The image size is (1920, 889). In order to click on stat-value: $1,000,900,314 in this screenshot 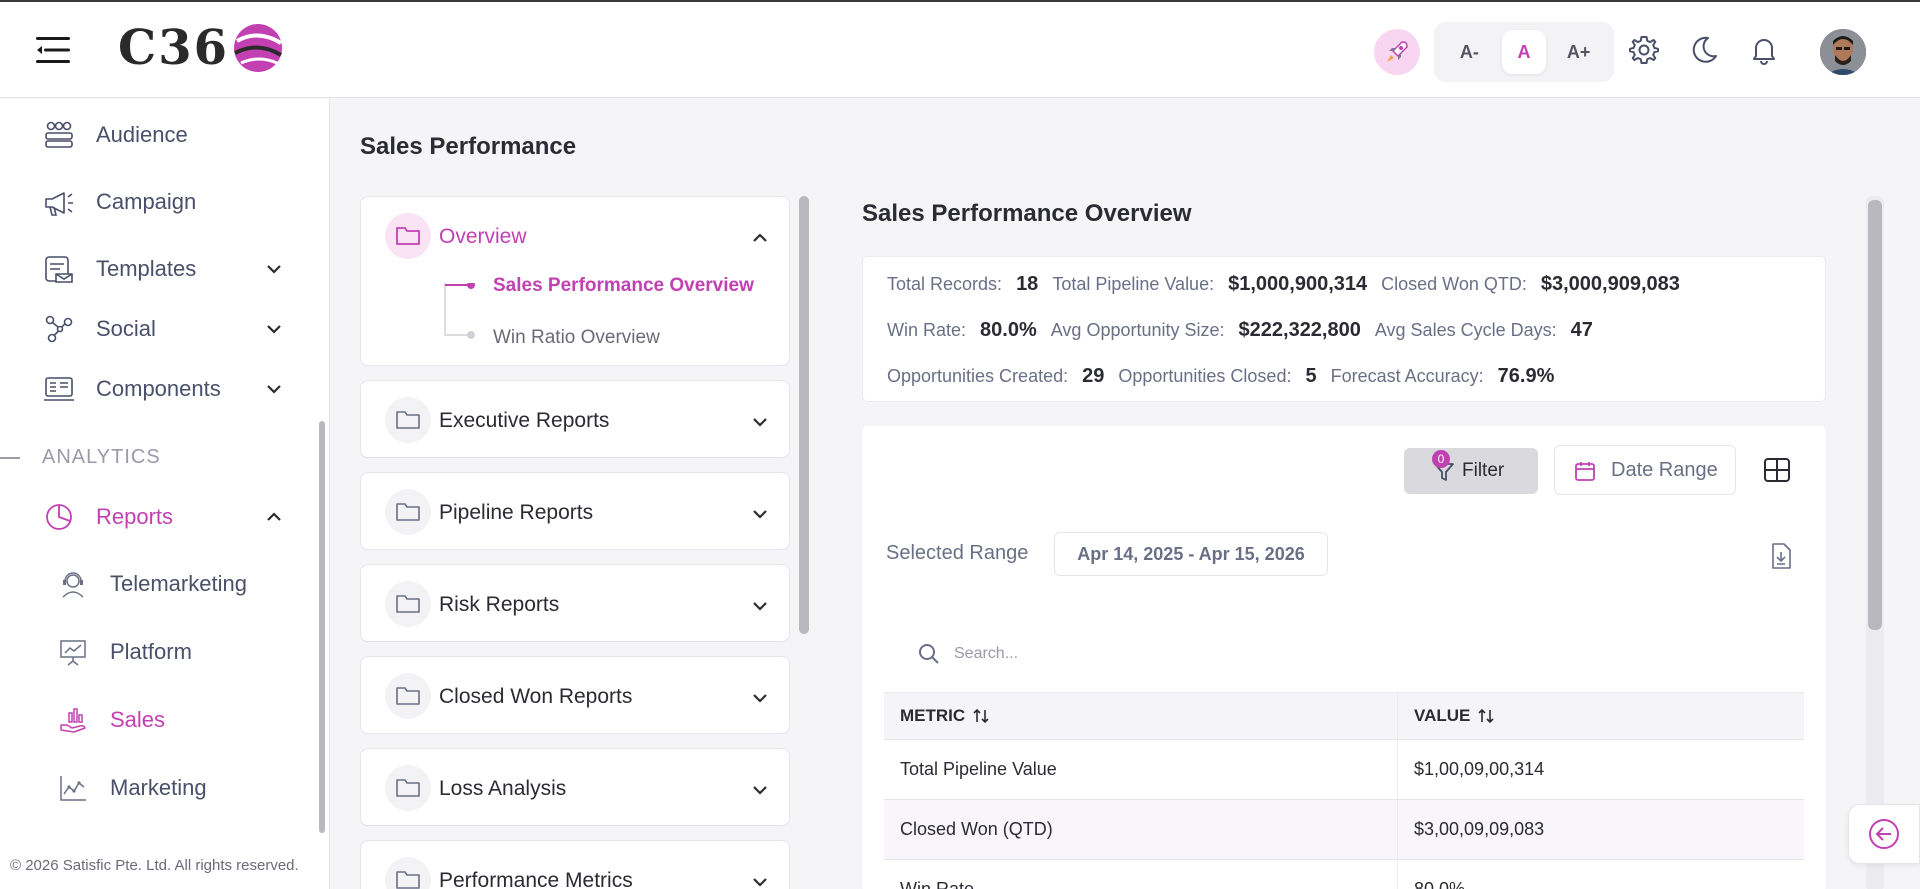, I will do `click(1298, 284)`.